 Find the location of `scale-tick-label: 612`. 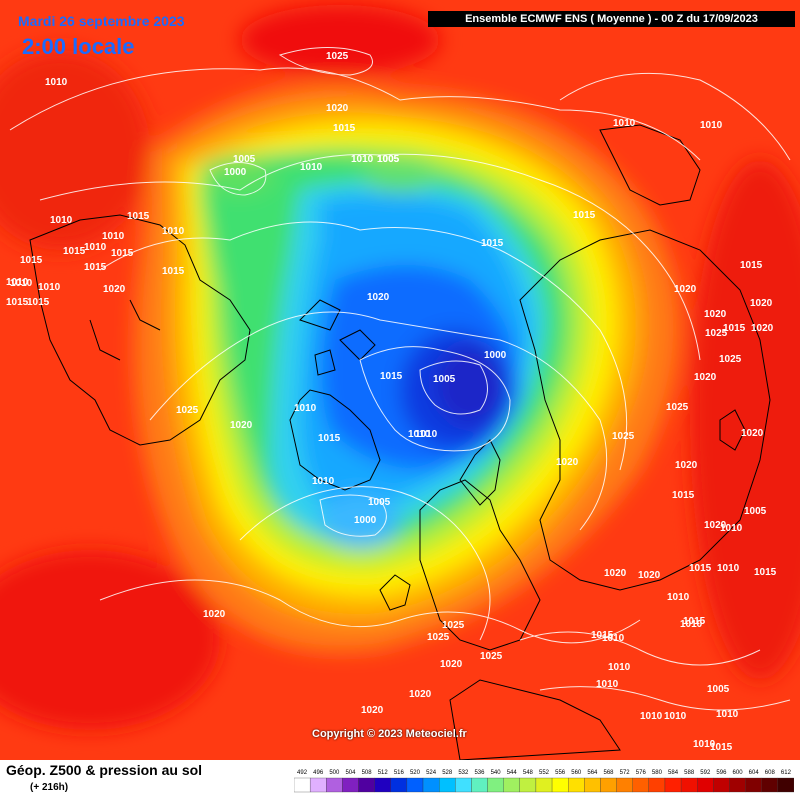

scale-tick-label: 612 is located at coordinates (786, 773).